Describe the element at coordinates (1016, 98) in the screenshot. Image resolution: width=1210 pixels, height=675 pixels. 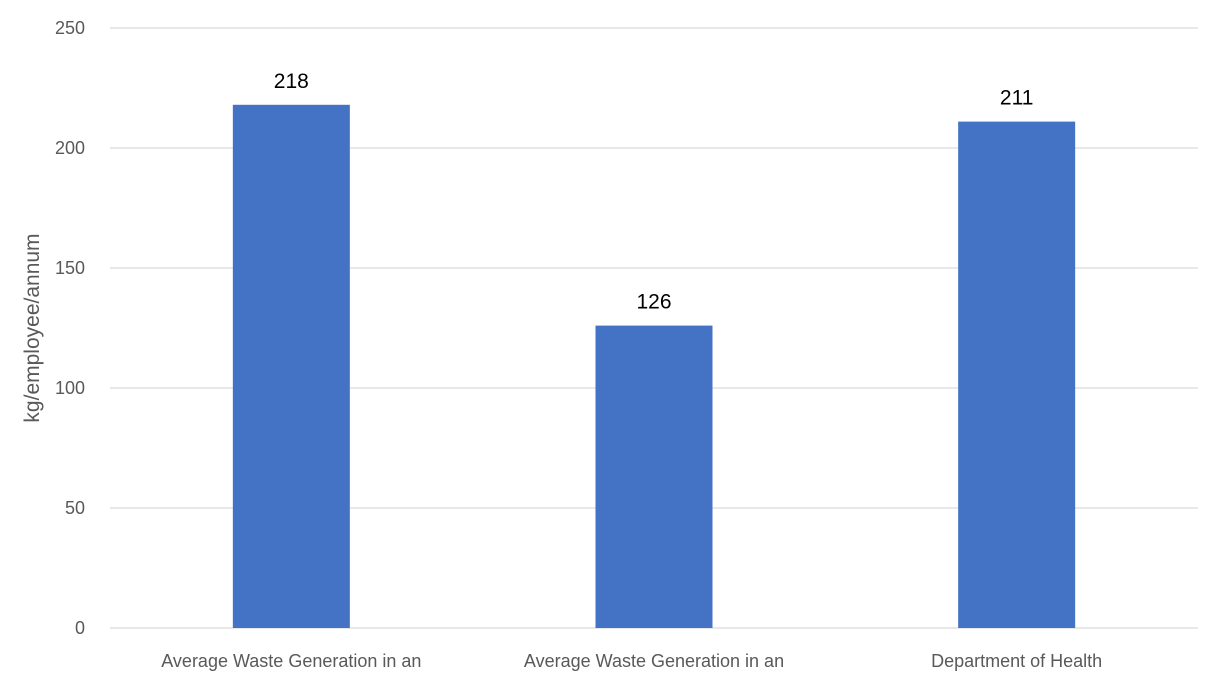
I see `data-label: 211` at that location.